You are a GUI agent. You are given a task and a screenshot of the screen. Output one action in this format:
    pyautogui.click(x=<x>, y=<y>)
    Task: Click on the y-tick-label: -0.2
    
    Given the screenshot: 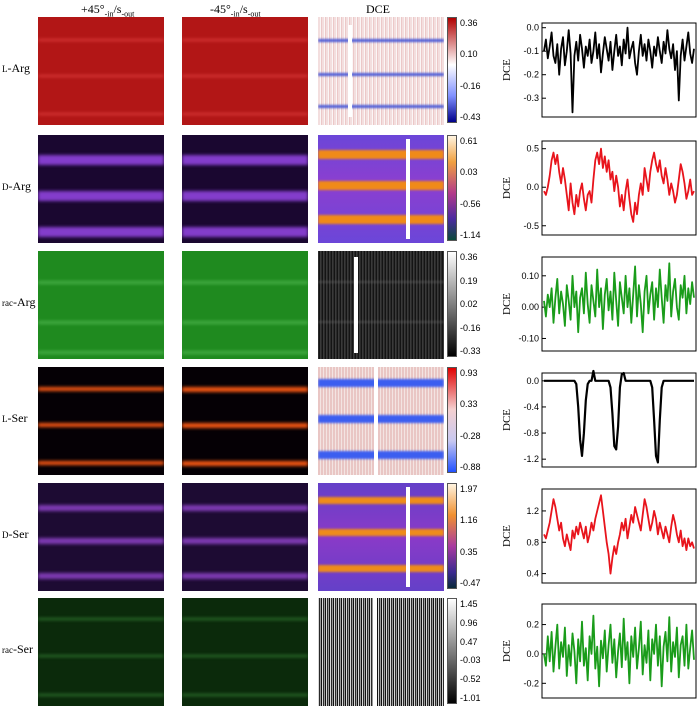 What is the action you would take?
    pyautogui.click(x=531, y=683)
    